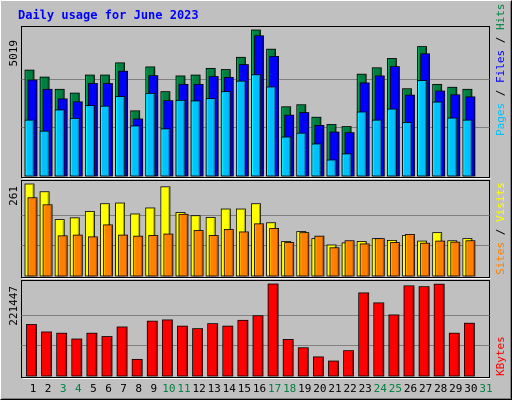 The height and width of the screenshot is (400, 512). I want to click on x-tick-day-29: 29, so click(455, 388).